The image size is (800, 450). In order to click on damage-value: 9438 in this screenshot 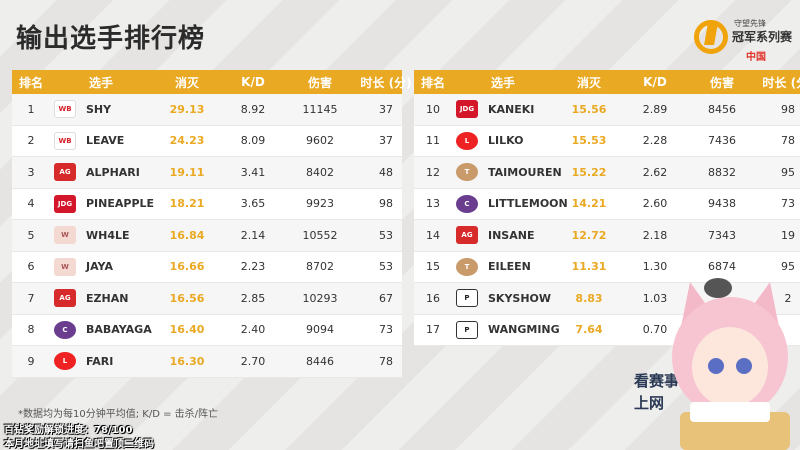, I will do `click(722, 204)`.